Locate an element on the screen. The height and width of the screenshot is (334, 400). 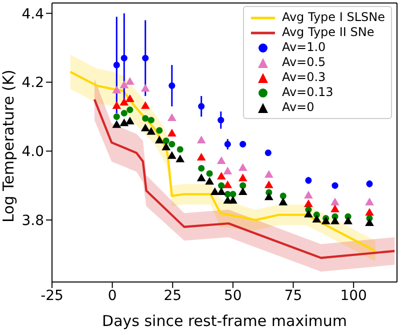
y-axis-title: Log Temperature (K) is located at coordinates (9, 146).